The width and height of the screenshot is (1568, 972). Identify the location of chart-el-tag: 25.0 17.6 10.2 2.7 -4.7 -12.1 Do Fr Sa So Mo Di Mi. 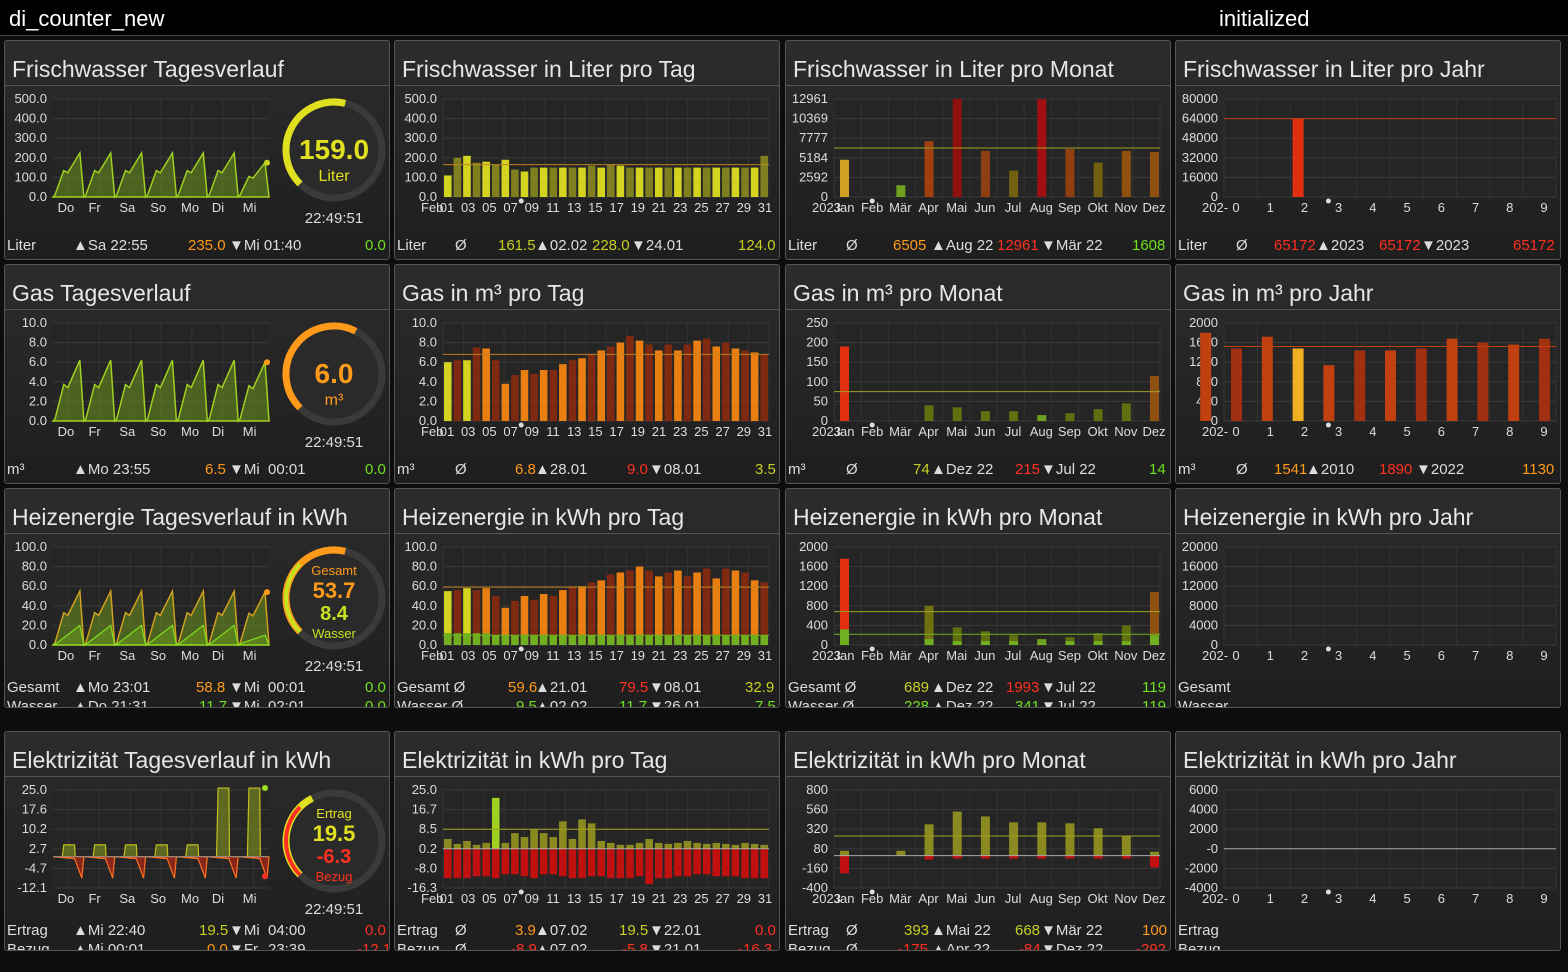
(197, 850).